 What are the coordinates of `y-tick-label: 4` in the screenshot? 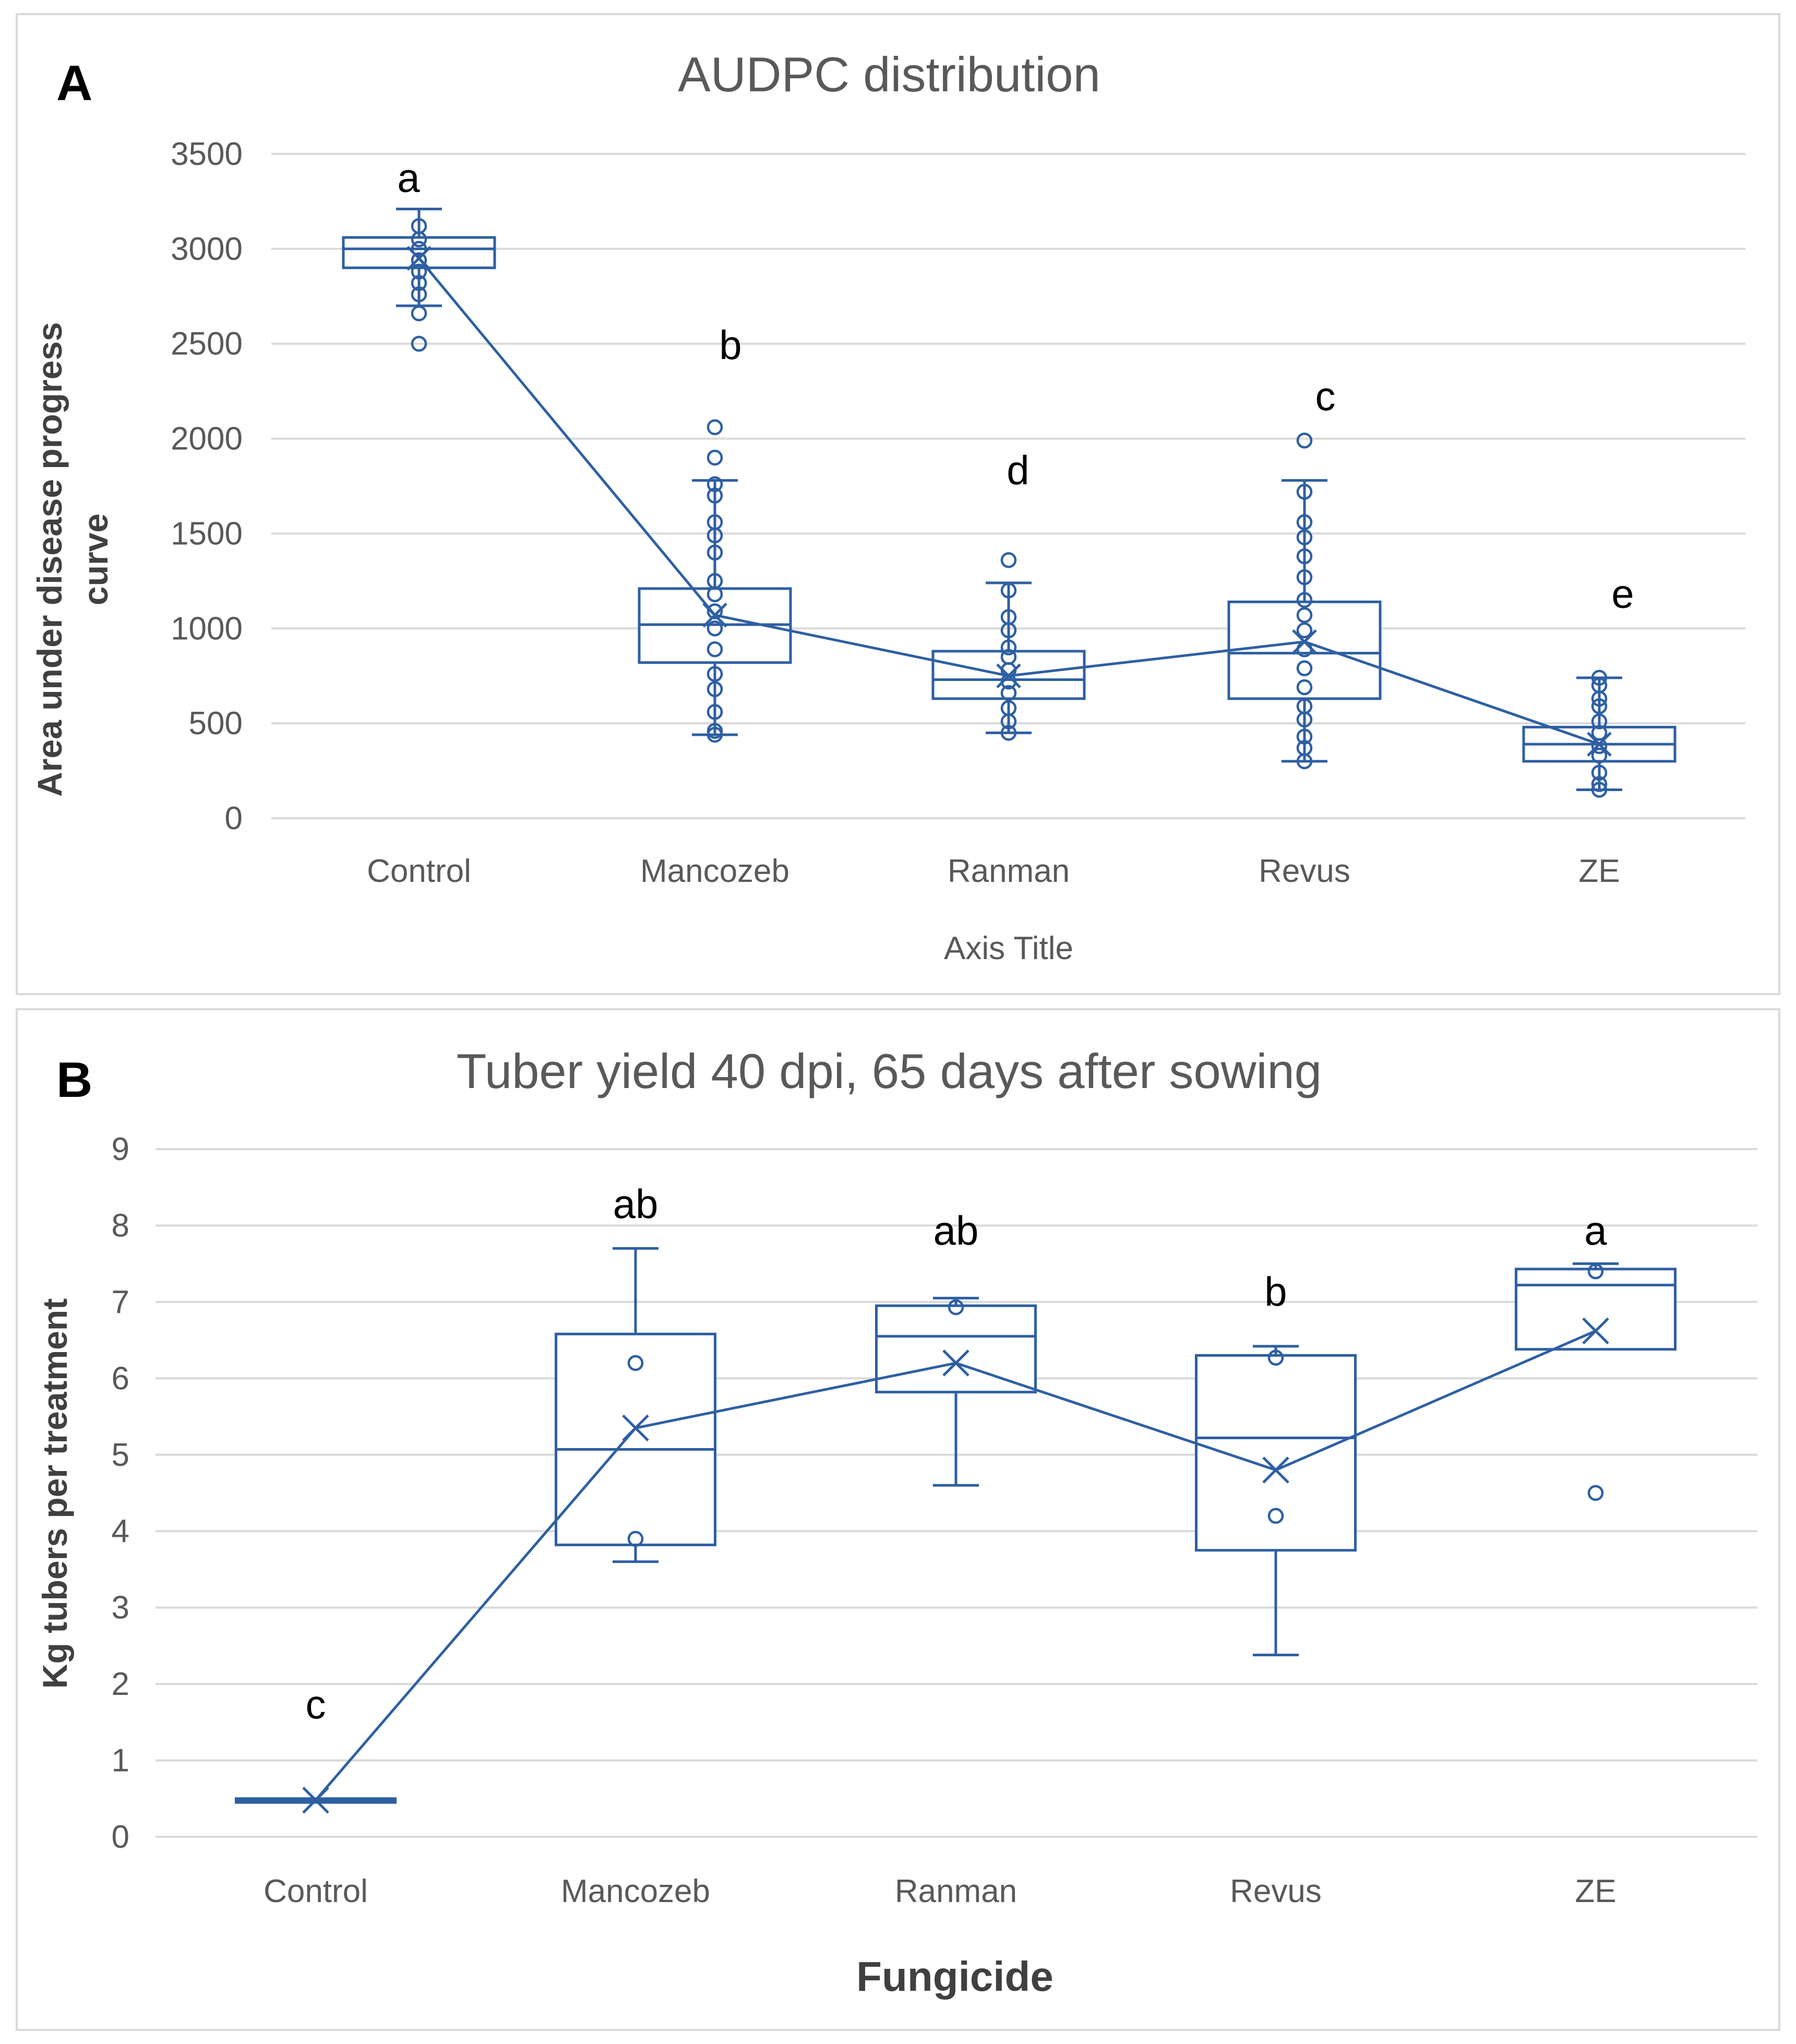 It's located at (120, 1531).